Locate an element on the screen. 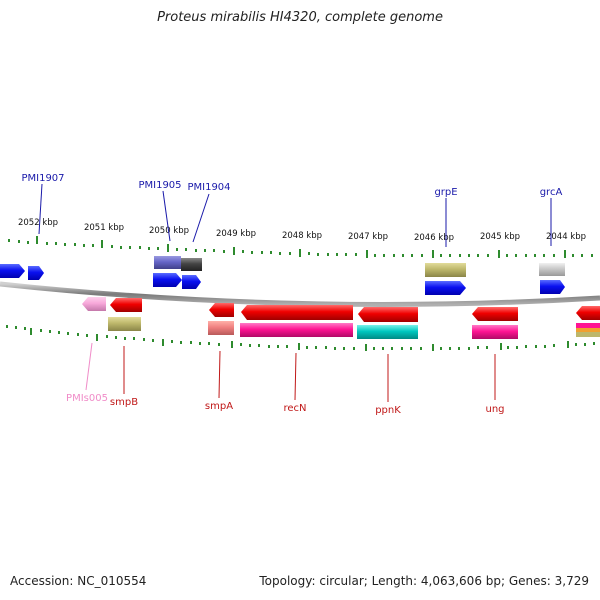 Image resolution: width=600 pixels, height=600 pixels. outer-tick-ring is located at coordinates (300, 247).